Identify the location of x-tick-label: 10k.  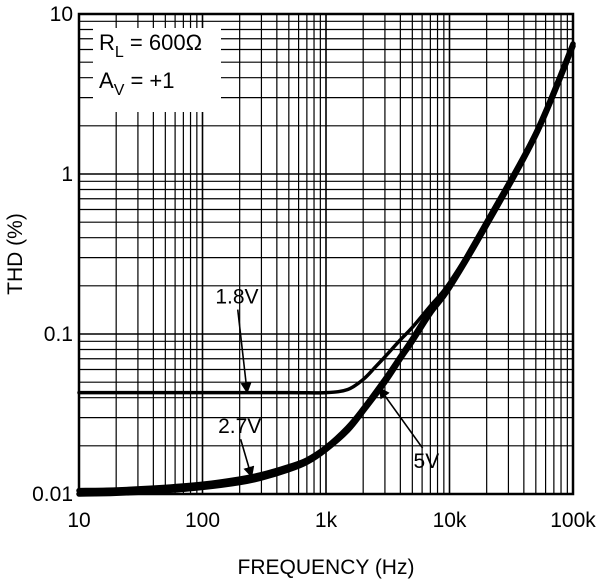
(450, 520).